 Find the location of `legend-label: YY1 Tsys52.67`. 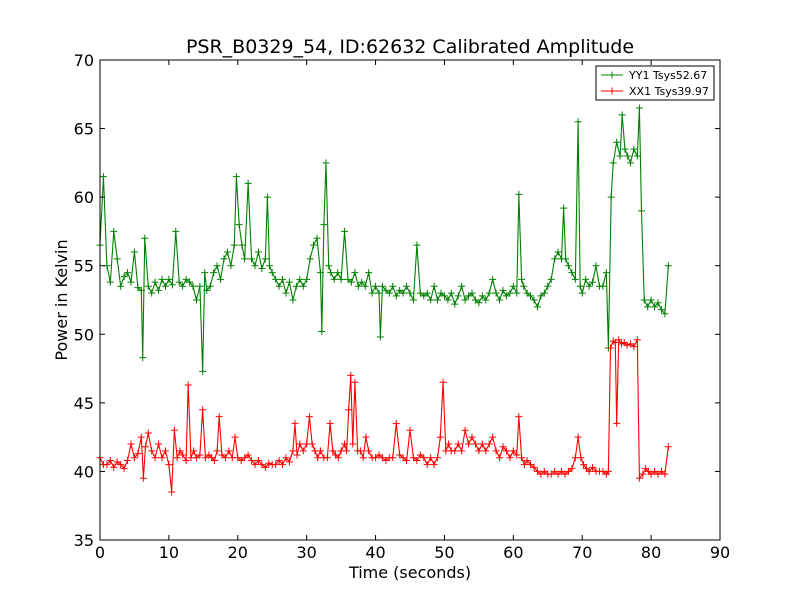

legend-label: YY1 Tsys52.67 is located at coordinates (667, 75).